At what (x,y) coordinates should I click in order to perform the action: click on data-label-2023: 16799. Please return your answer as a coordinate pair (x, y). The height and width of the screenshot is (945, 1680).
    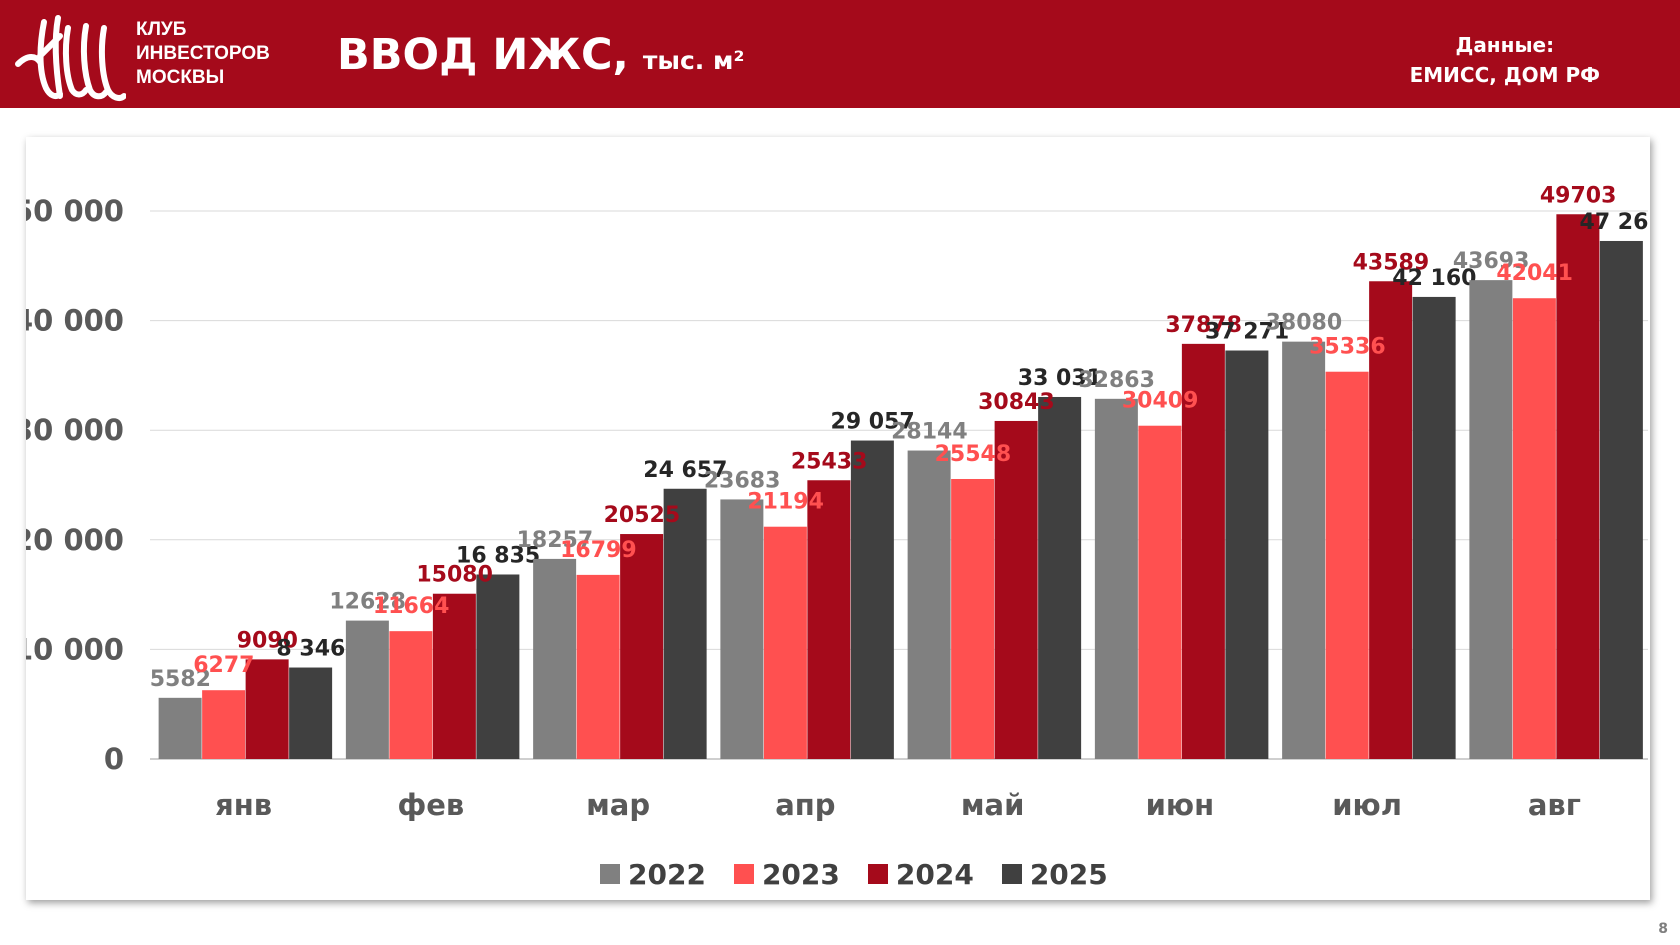
    Looking at the image, I should click on (598, 550).